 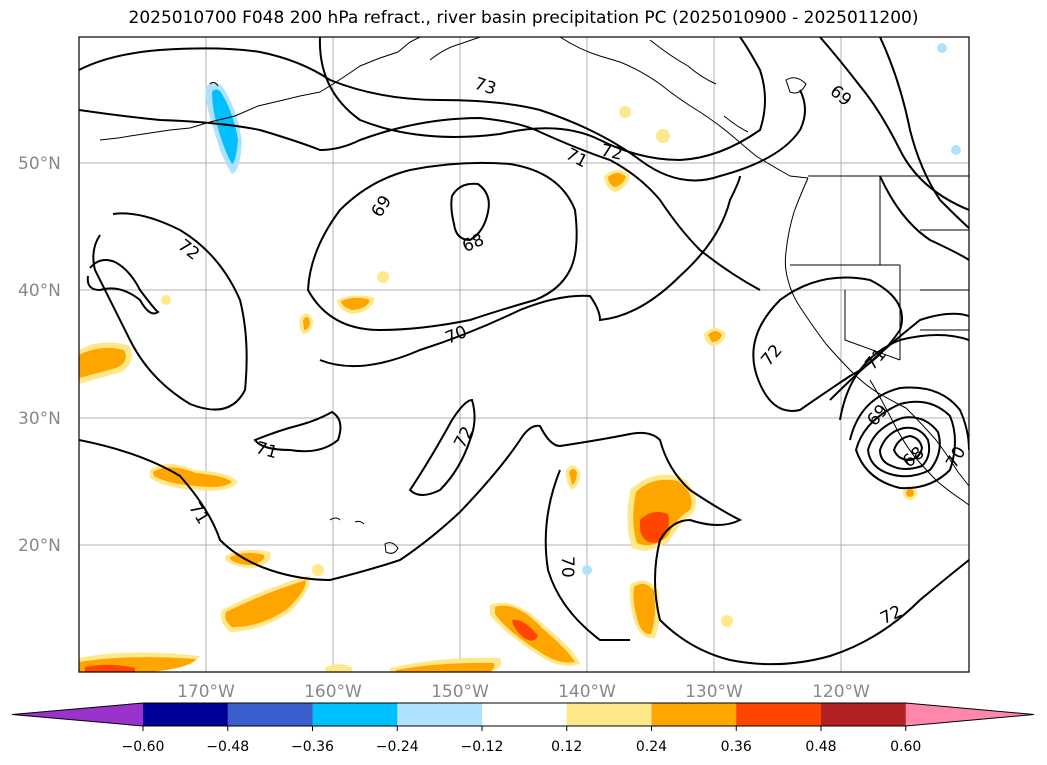 I want to click on lon-label-160w: 160°W, so click(x=333, y=692).